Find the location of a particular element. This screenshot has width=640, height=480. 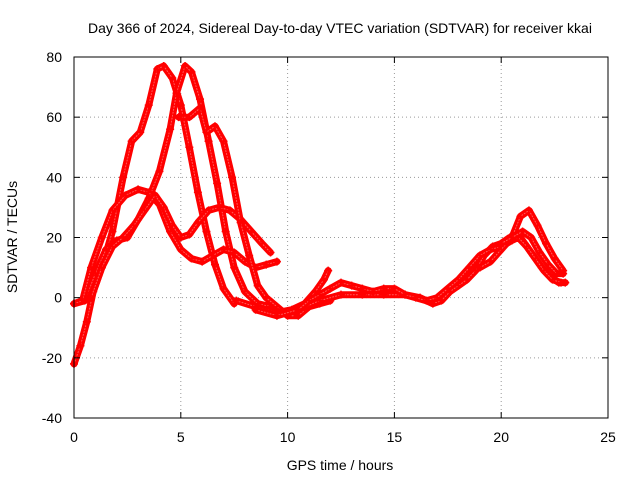

x-tick-label: 25 is located at coordinates (608, 437).